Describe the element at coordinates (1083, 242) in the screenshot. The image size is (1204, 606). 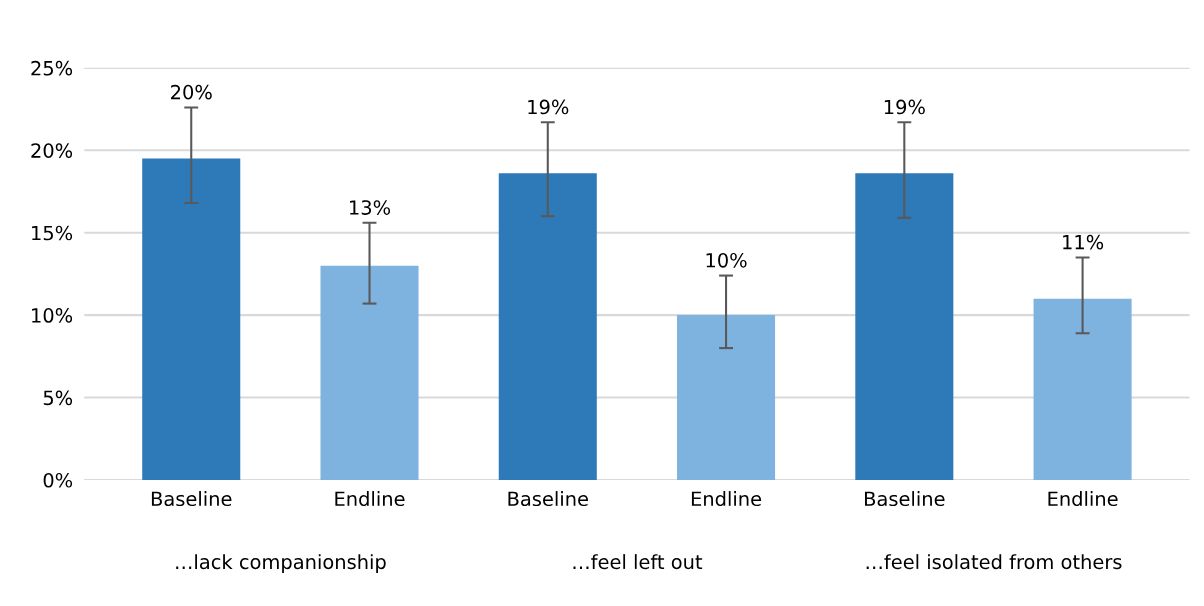
I see `data-label: 11%` at that location.